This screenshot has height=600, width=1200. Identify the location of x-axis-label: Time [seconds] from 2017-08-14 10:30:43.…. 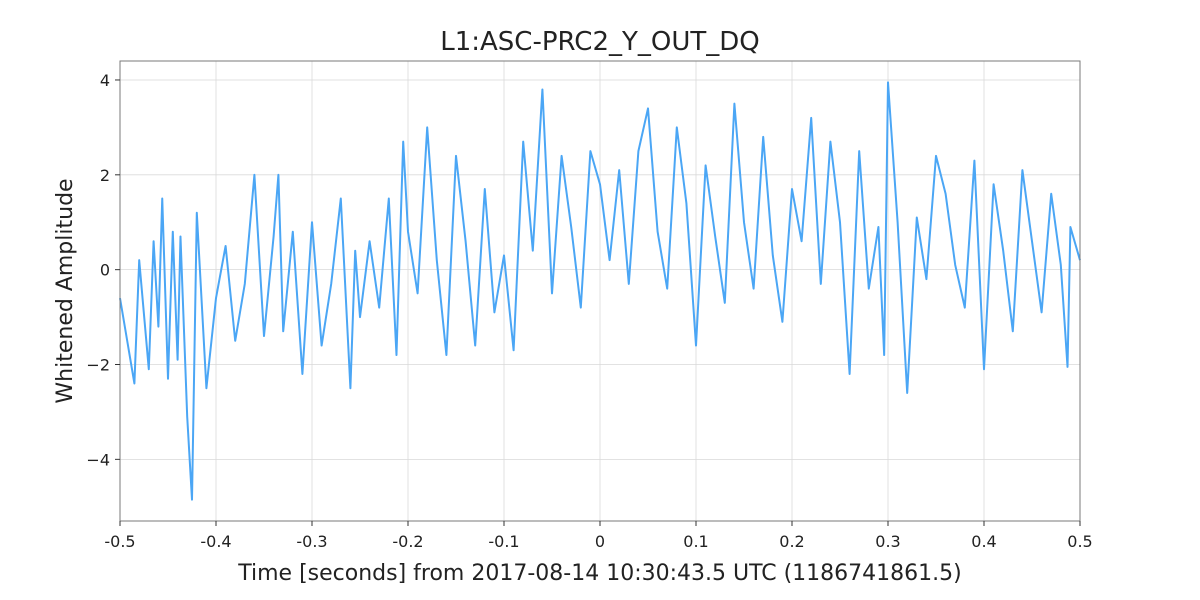
(599, 573).